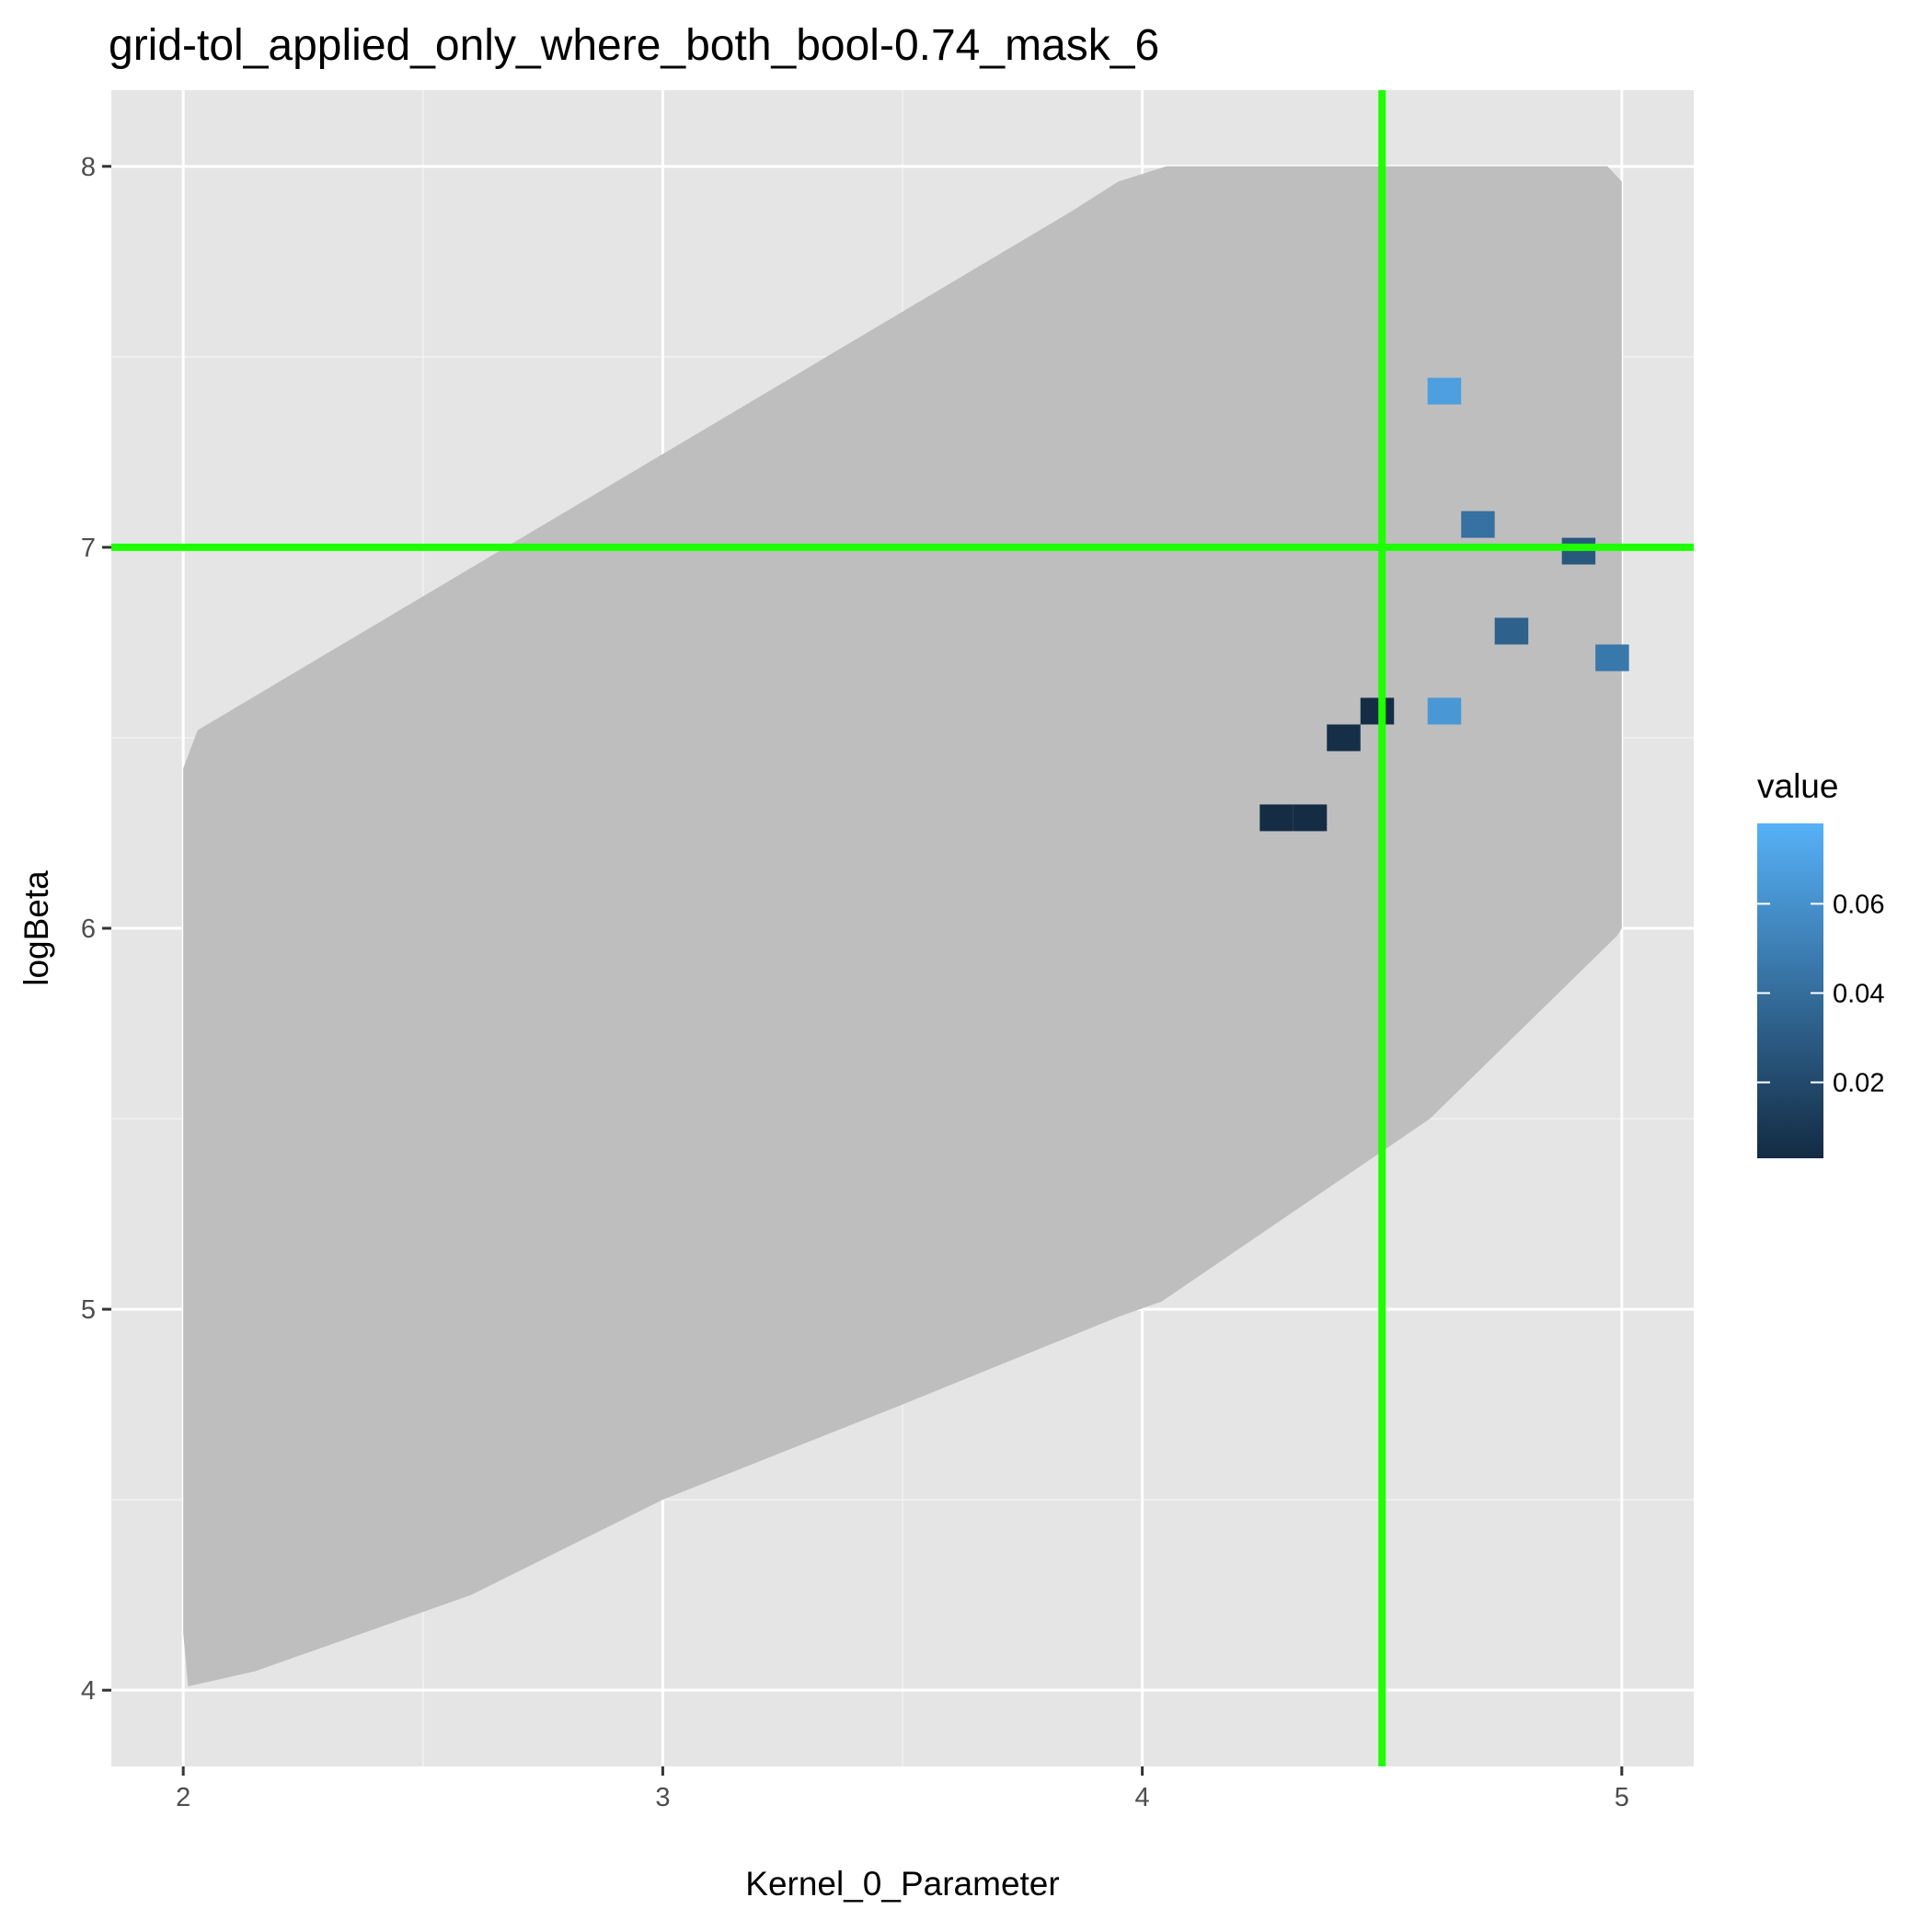 The image size is (1932, 1932). I want to click on y-tick-label: 7, so click(88, 548).